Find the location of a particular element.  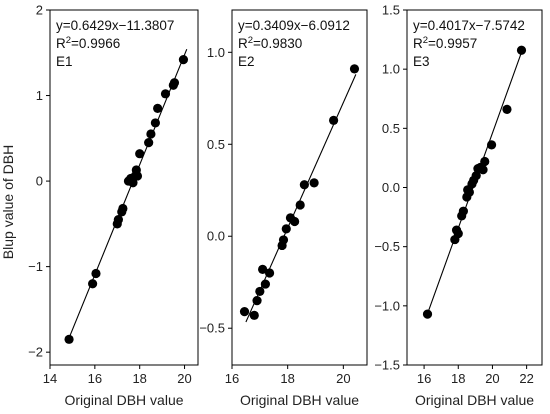

regression-equation: y=0.4017x−7.5742 is located at coordinates (469, 25).